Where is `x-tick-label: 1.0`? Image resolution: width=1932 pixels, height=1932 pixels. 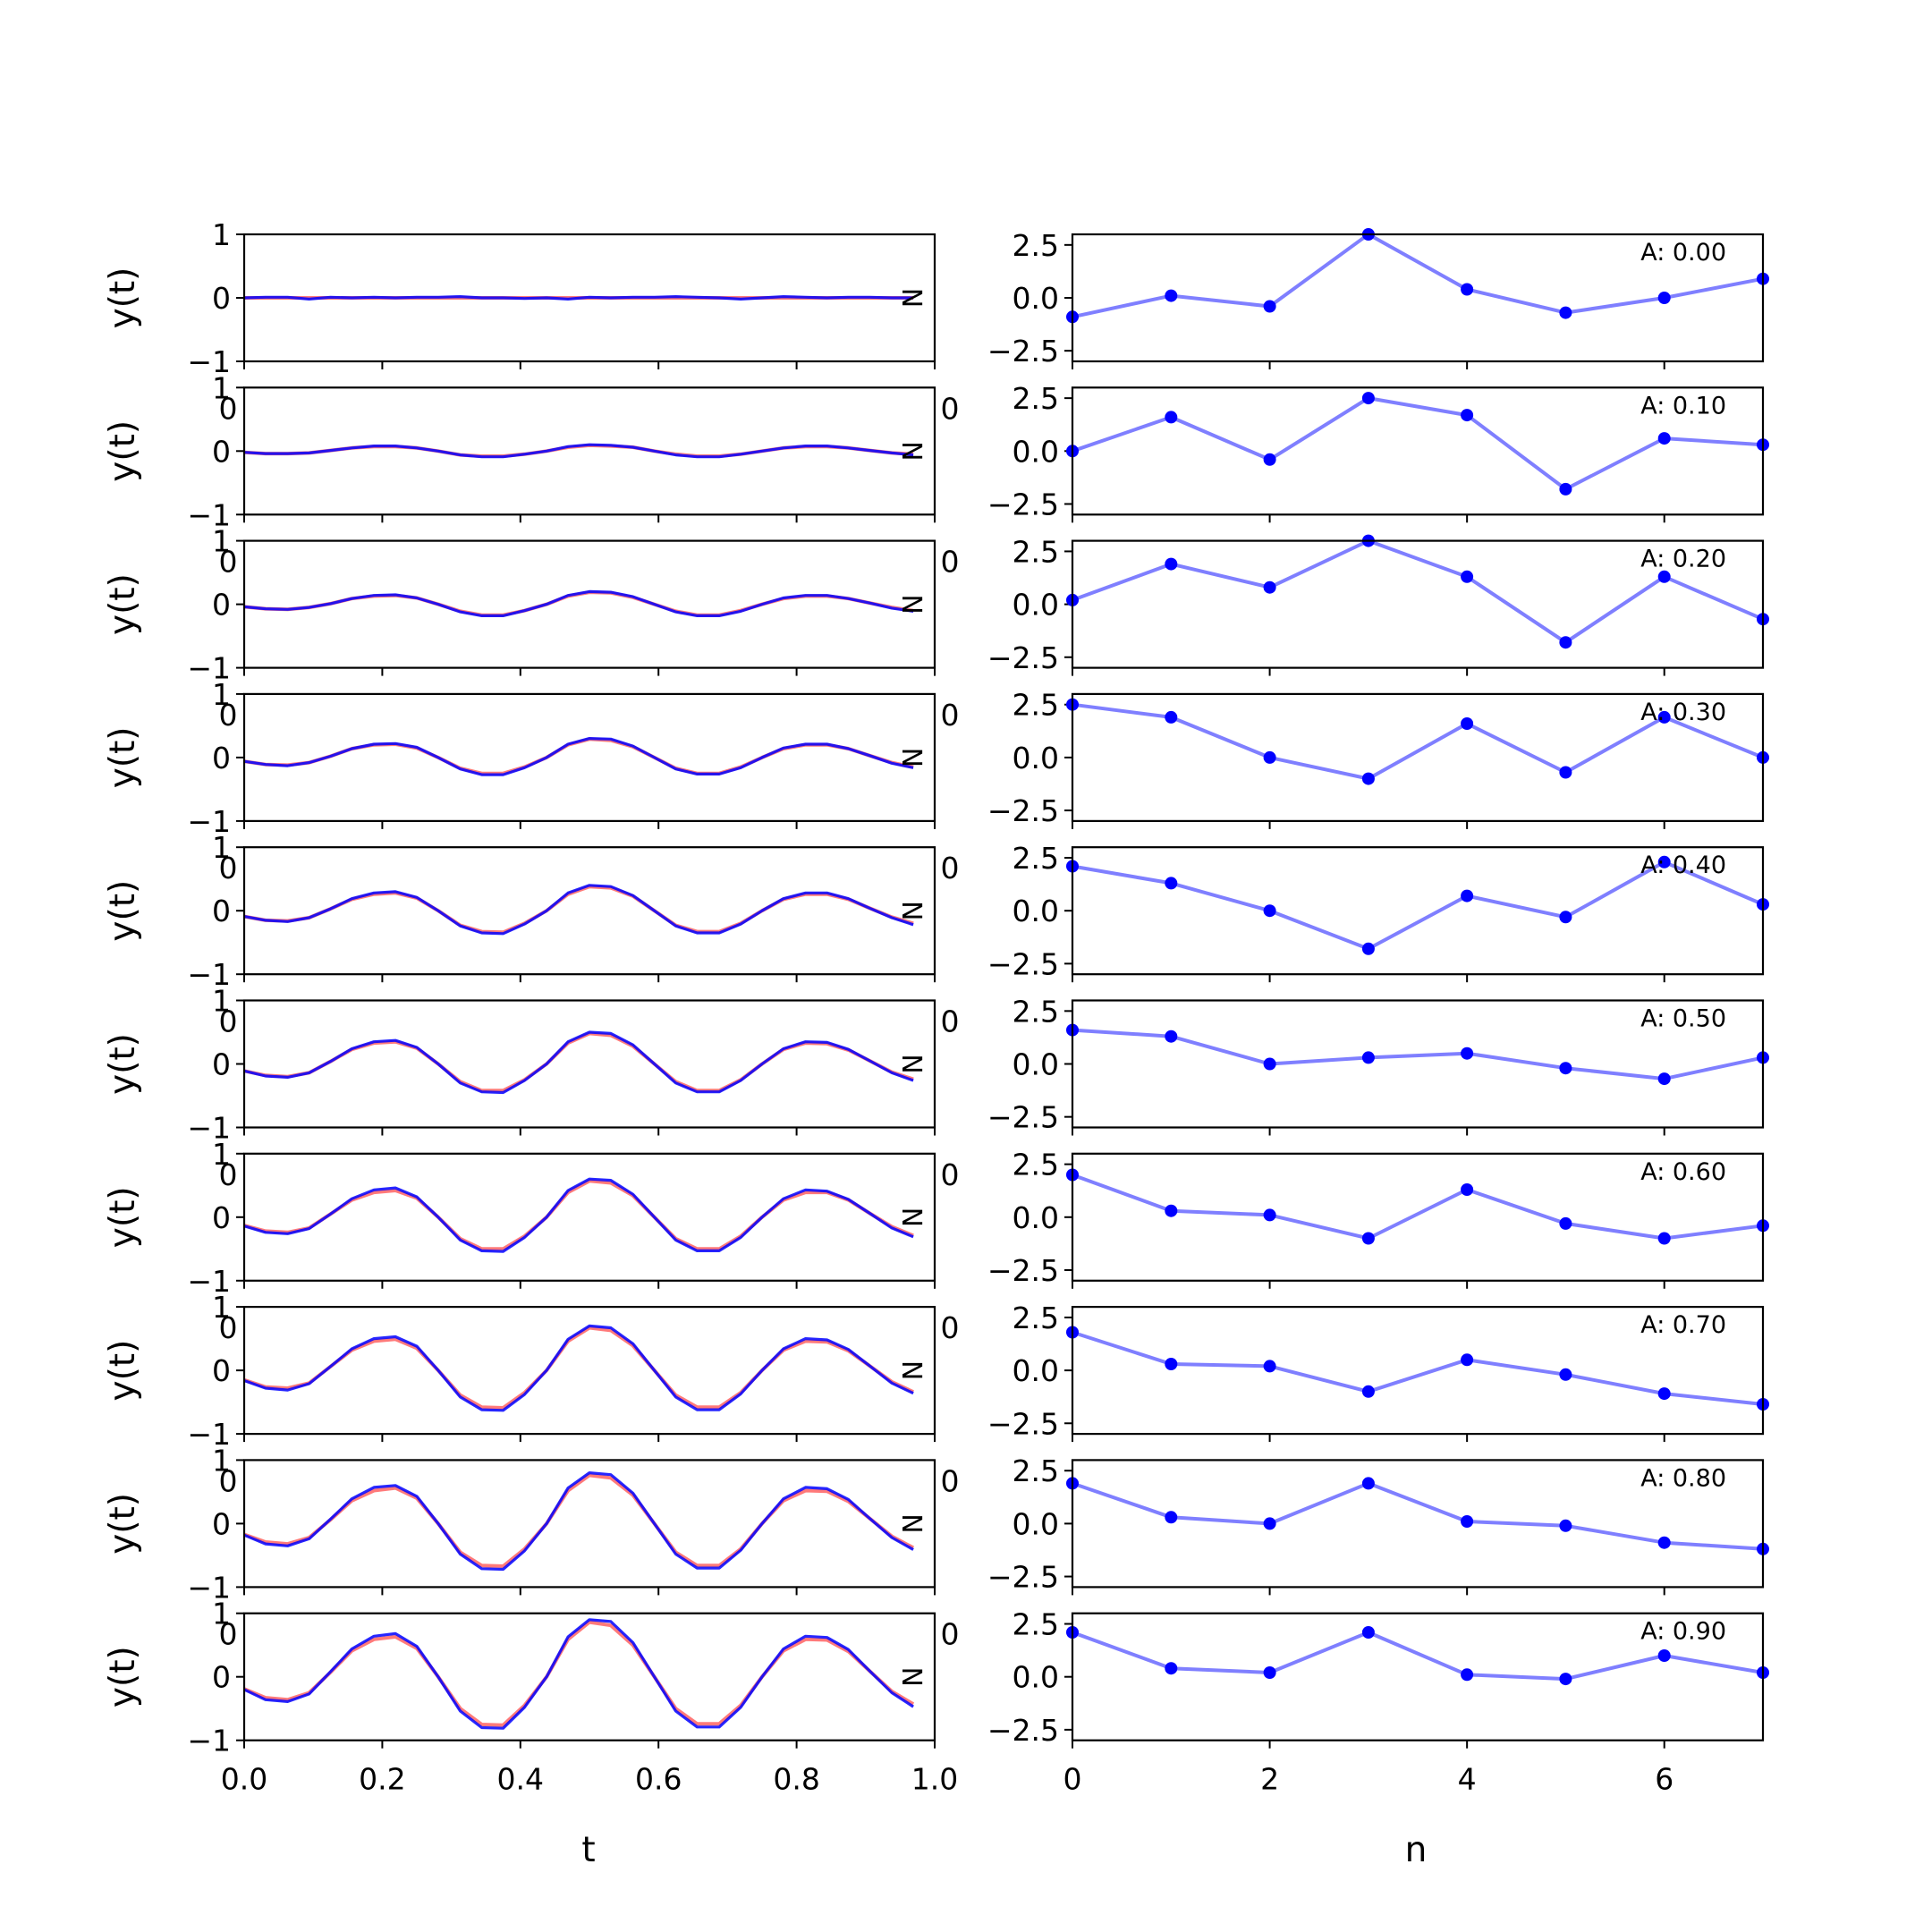 x-tick-label: 1.0 is located at coordinates (934, 1779).